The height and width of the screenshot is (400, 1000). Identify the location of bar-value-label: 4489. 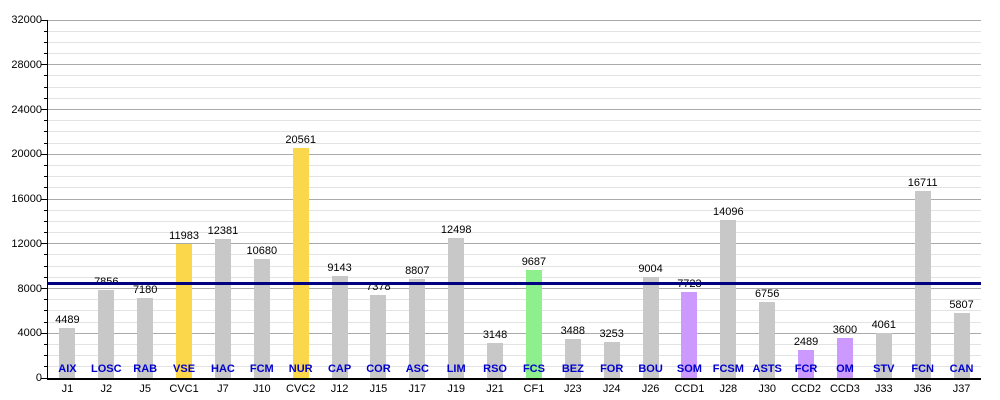
(67, 319).